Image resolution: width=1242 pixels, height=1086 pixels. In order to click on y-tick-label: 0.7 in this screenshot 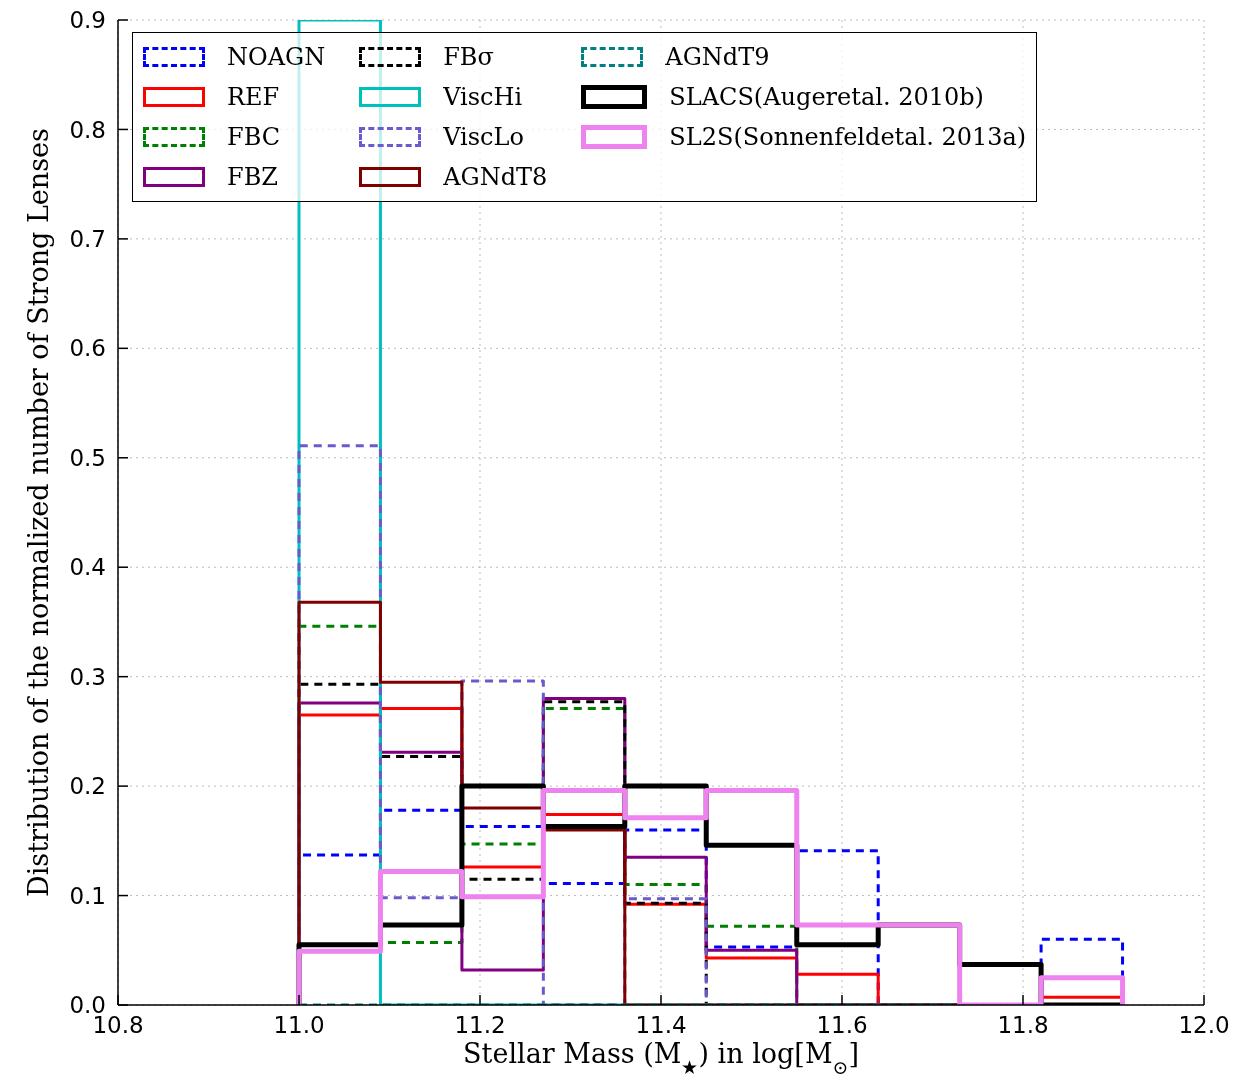, I will do `click(87, 239)`.